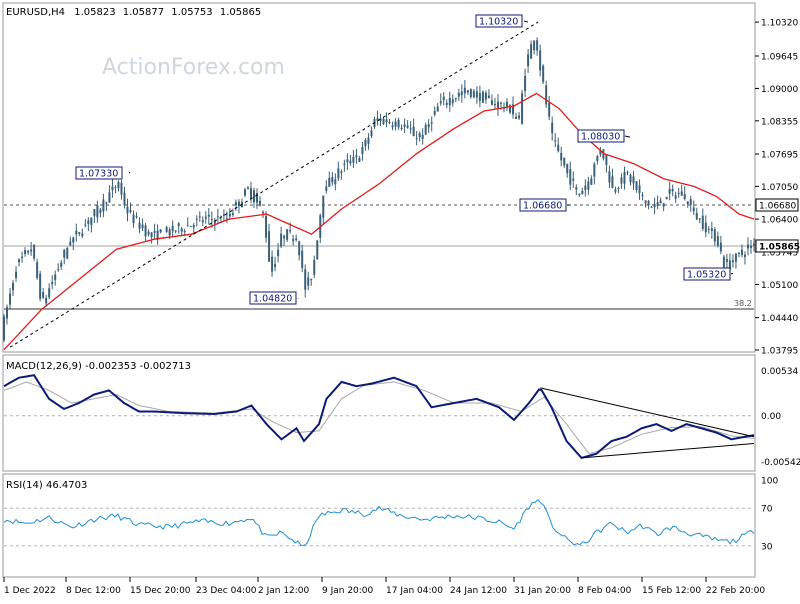  Describe the element at coordinates (743, 303) in the screenshot. I see `fibonacci-level-label: 38.2` at that location.